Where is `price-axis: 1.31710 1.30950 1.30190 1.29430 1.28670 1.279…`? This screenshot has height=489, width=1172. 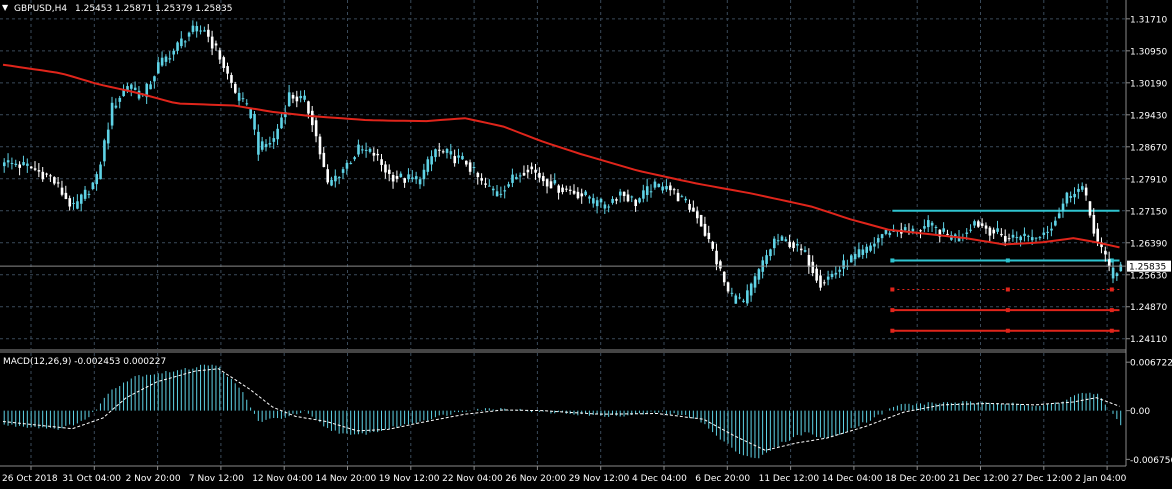
price-axis: 1.31710 1.30950 1.30190 1.29430 1.28670 1.279… is located at coordinates (1146, 180).